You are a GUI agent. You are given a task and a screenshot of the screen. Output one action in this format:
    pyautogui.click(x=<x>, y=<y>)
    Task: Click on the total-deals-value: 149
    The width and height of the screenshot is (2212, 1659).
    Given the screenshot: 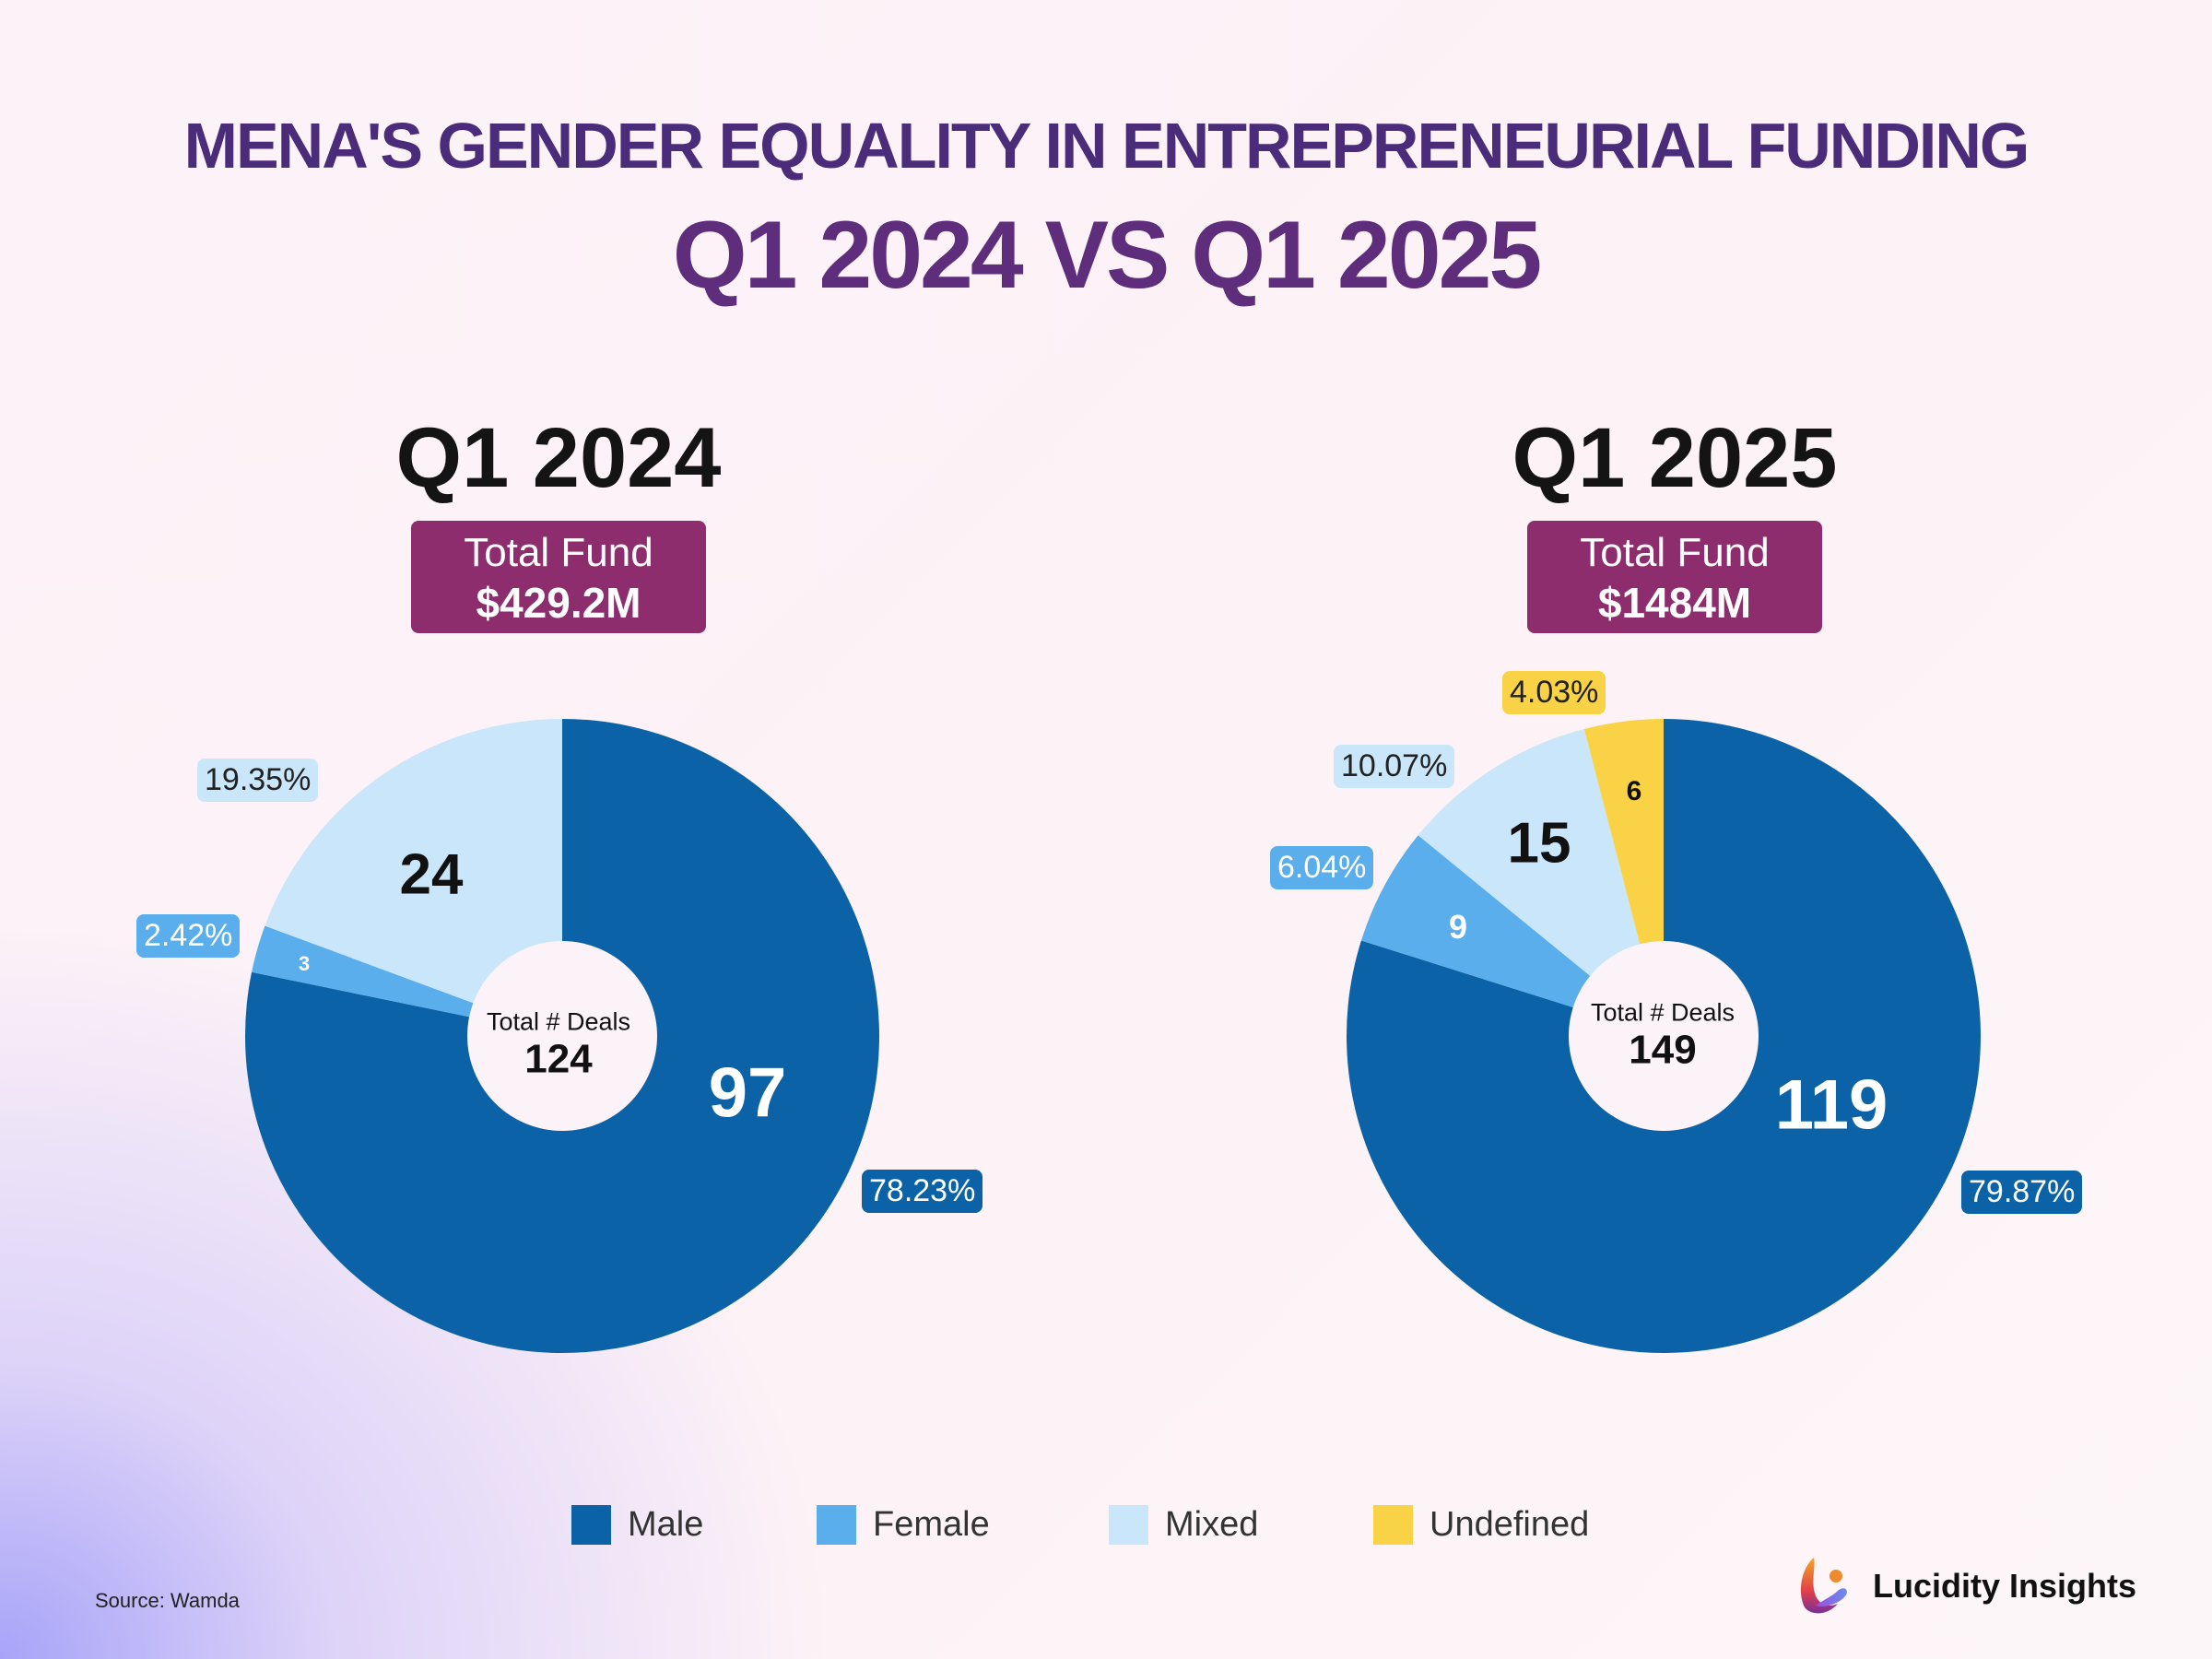 What is the action you would take?
    pyautogui.click(x=1663, y=1050)
    